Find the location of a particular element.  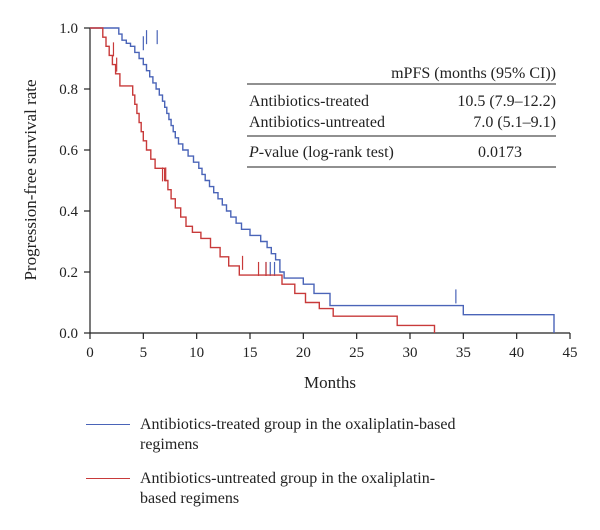

x-tick-label: 10 is located at coordinates (196, 353).